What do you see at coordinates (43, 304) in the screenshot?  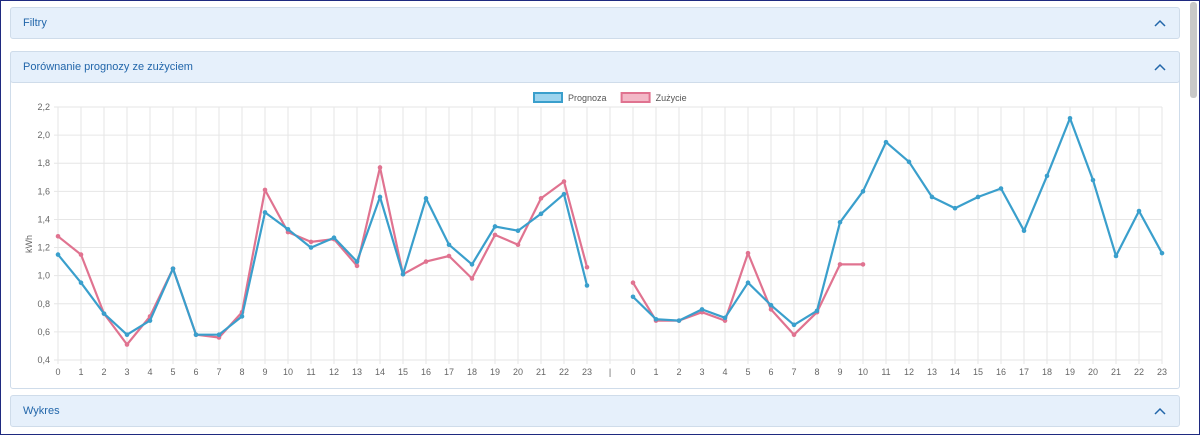 I see `y-tick-label: 0,8` at bounding box center [43, 304].